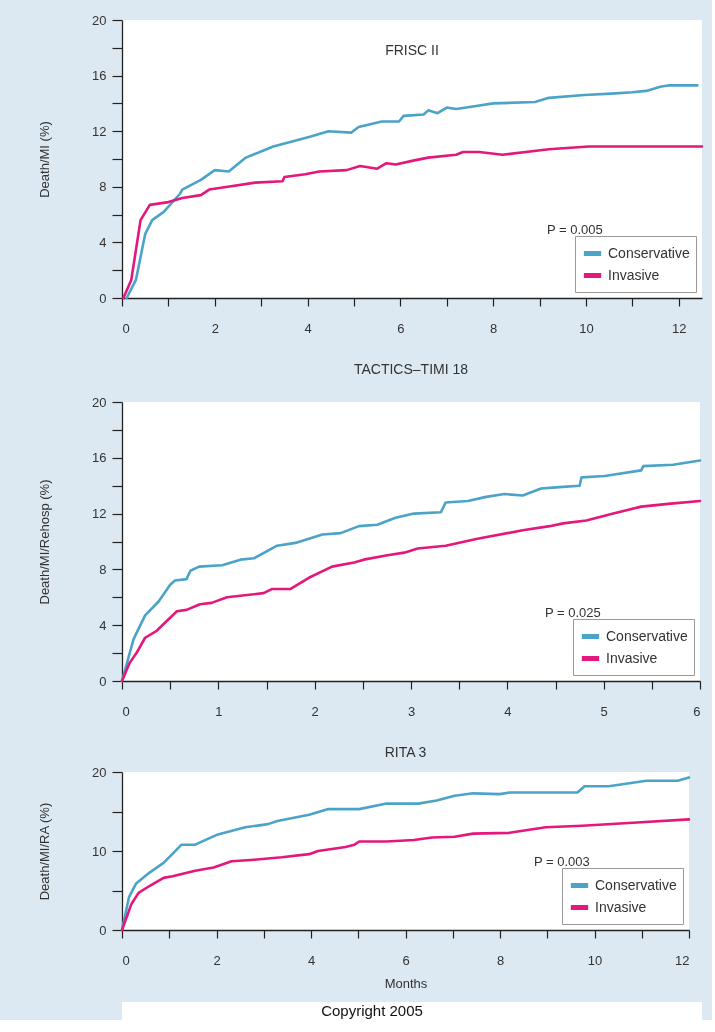  I want to click on y-axis-title: Death/MI (%), so click(45, 159).